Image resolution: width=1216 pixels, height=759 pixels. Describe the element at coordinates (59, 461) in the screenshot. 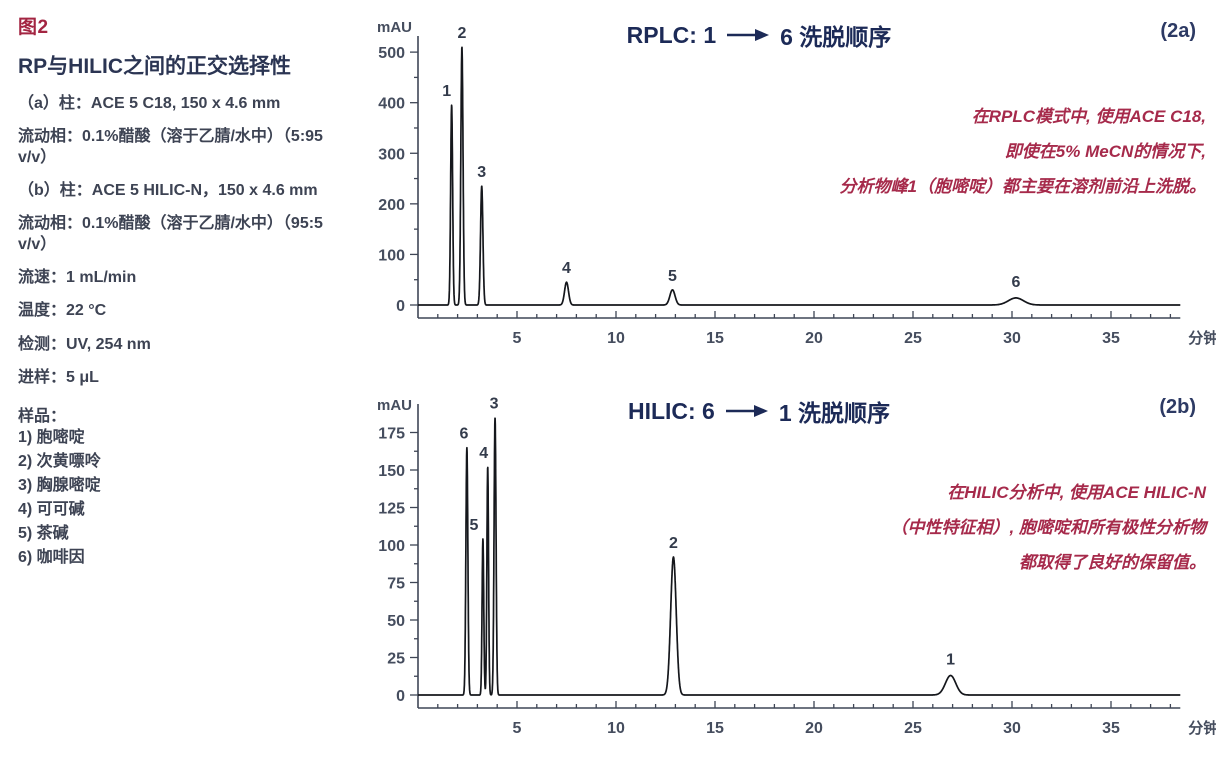

I see `sample-item: 2) 次黄嘌呤` at that location.